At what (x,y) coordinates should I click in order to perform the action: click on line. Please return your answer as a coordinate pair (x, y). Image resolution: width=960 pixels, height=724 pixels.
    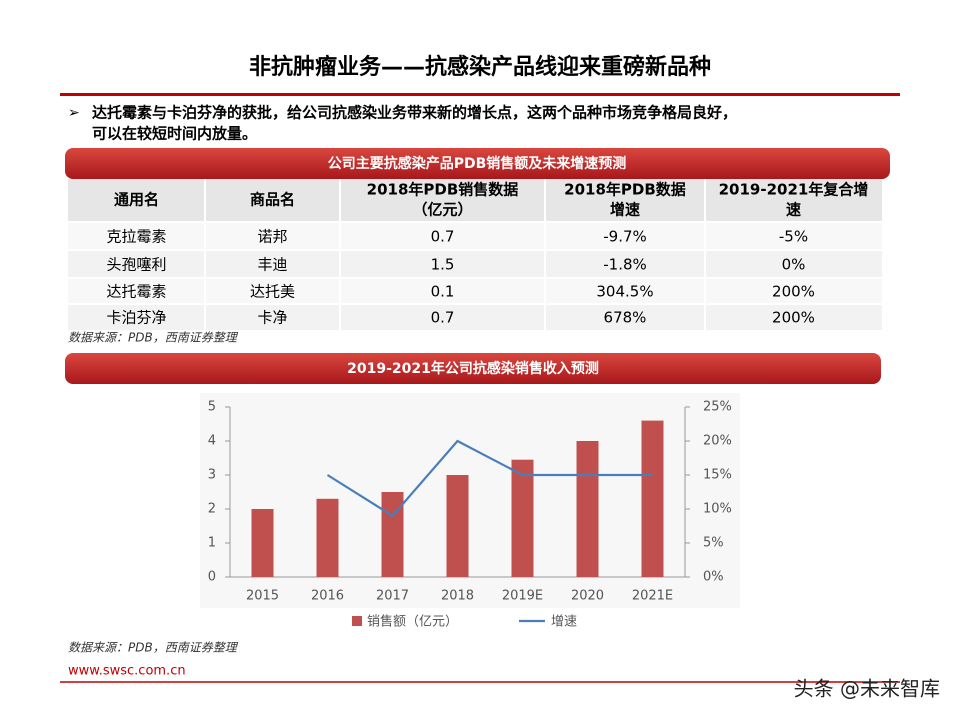
    Looking at the image, I should click on (489, 478).